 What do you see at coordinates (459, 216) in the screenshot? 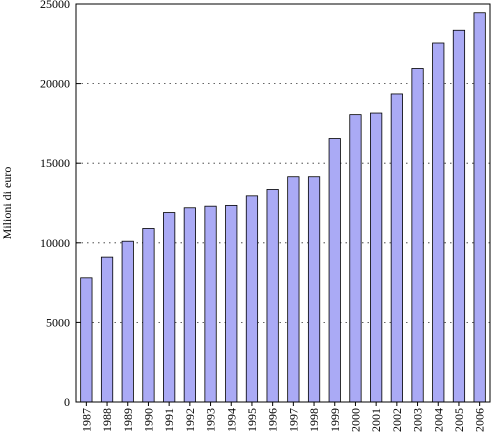
I see `bar-2005` at bounding box center [459, 216].